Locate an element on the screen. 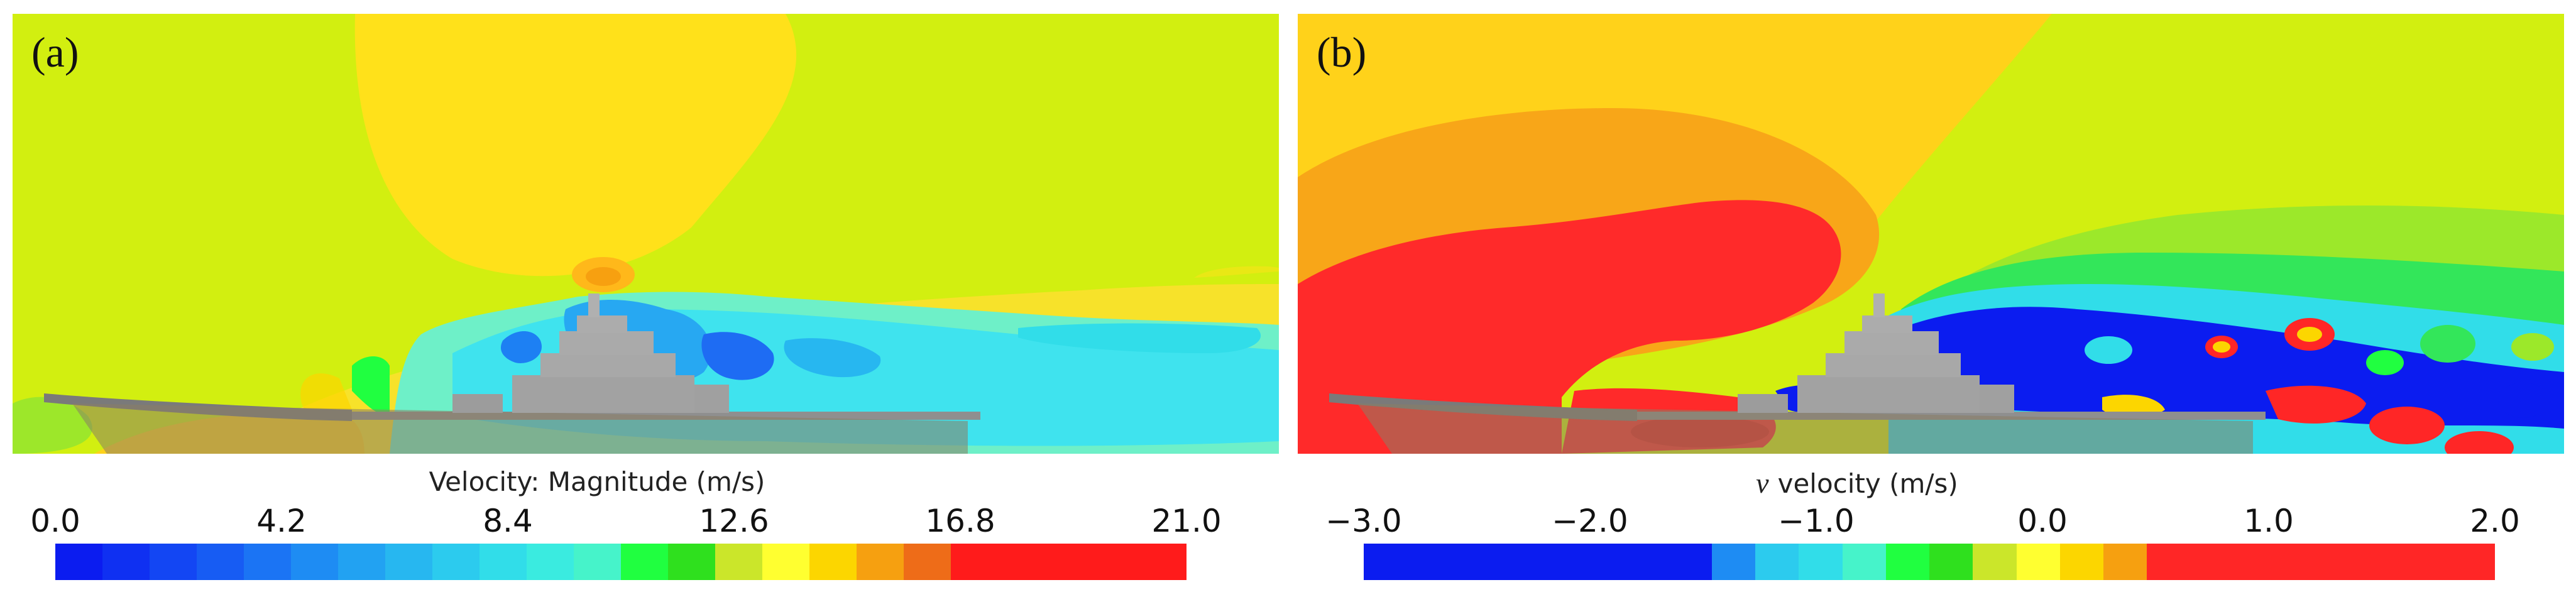 The image size is (2576, 592). colorbar-tick-label: 4.2 is located at coordinates (281, 521).